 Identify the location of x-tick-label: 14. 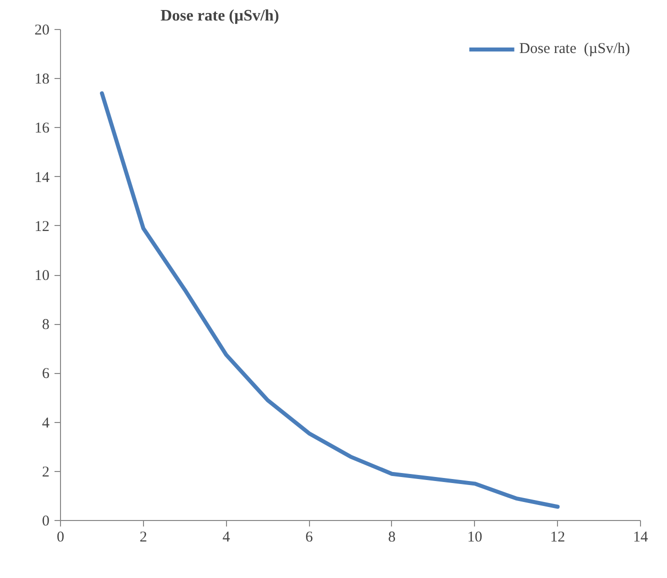
(640, 538).